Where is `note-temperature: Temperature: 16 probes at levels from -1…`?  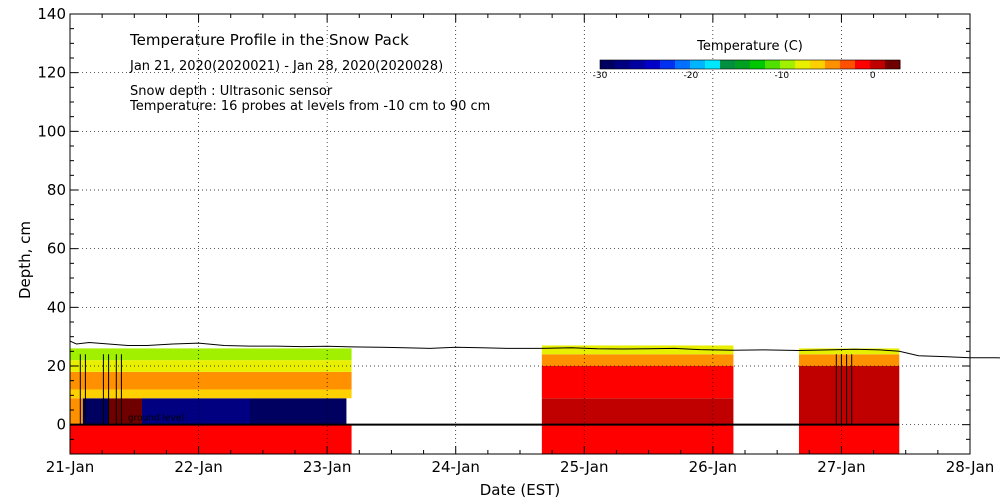 note-temperature: Temperature: 16 probes at levels from -1… is located at coordinates (309, 106).